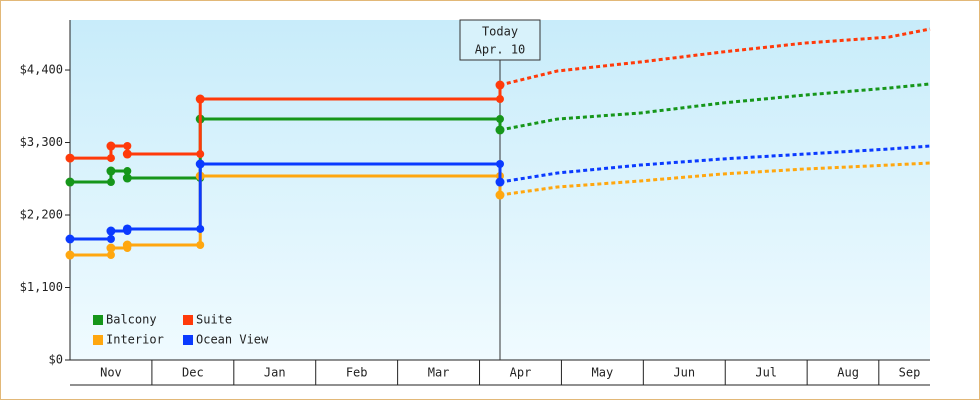 This screenshot has width=980, height=400. Describe the element at coordinates (500, 32) in the screenshot. I see `today-label: Today` at that location.